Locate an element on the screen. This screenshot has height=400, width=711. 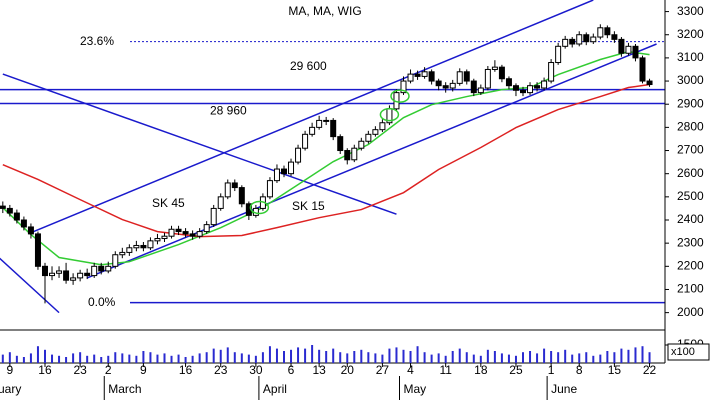
y-tick-label: 2900 is located at coordinates (690, 103).